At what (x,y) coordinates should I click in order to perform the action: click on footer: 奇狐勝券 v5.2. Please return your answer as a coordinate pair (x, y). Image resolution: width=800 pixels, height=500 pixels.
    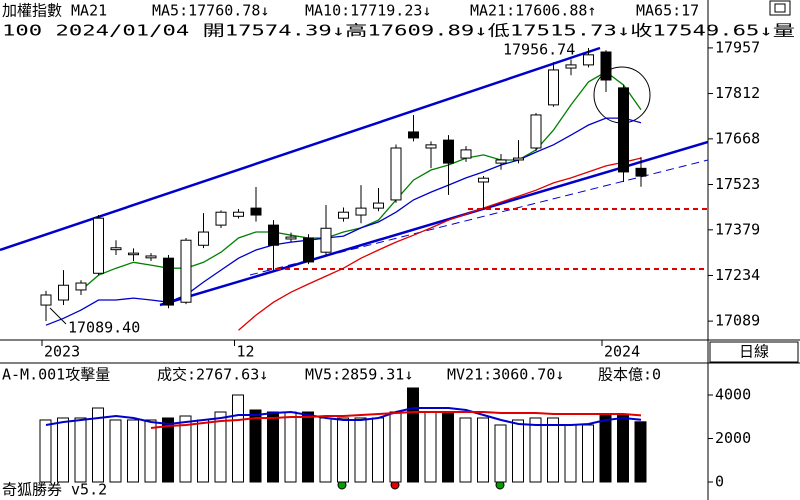
    Looking at the image, I should click on (54, 490).